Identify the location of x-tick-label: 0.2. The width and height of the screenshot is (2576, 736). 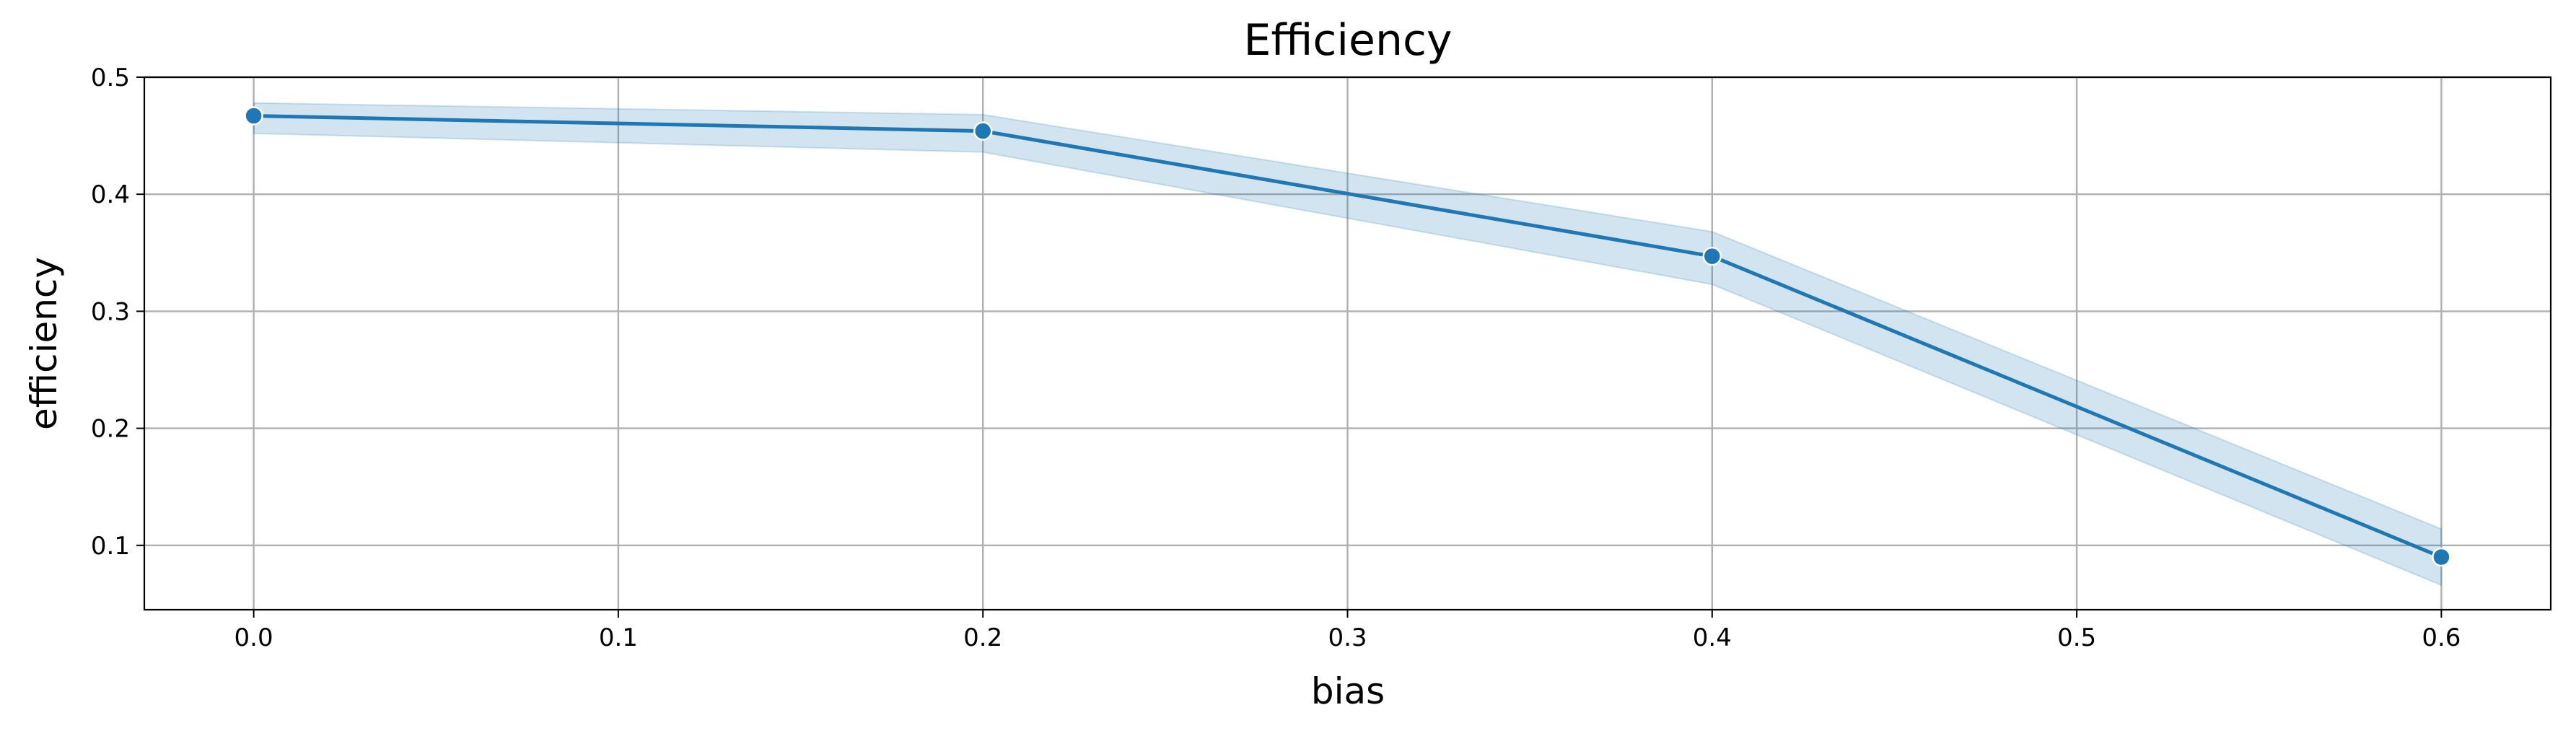
(982, 637).